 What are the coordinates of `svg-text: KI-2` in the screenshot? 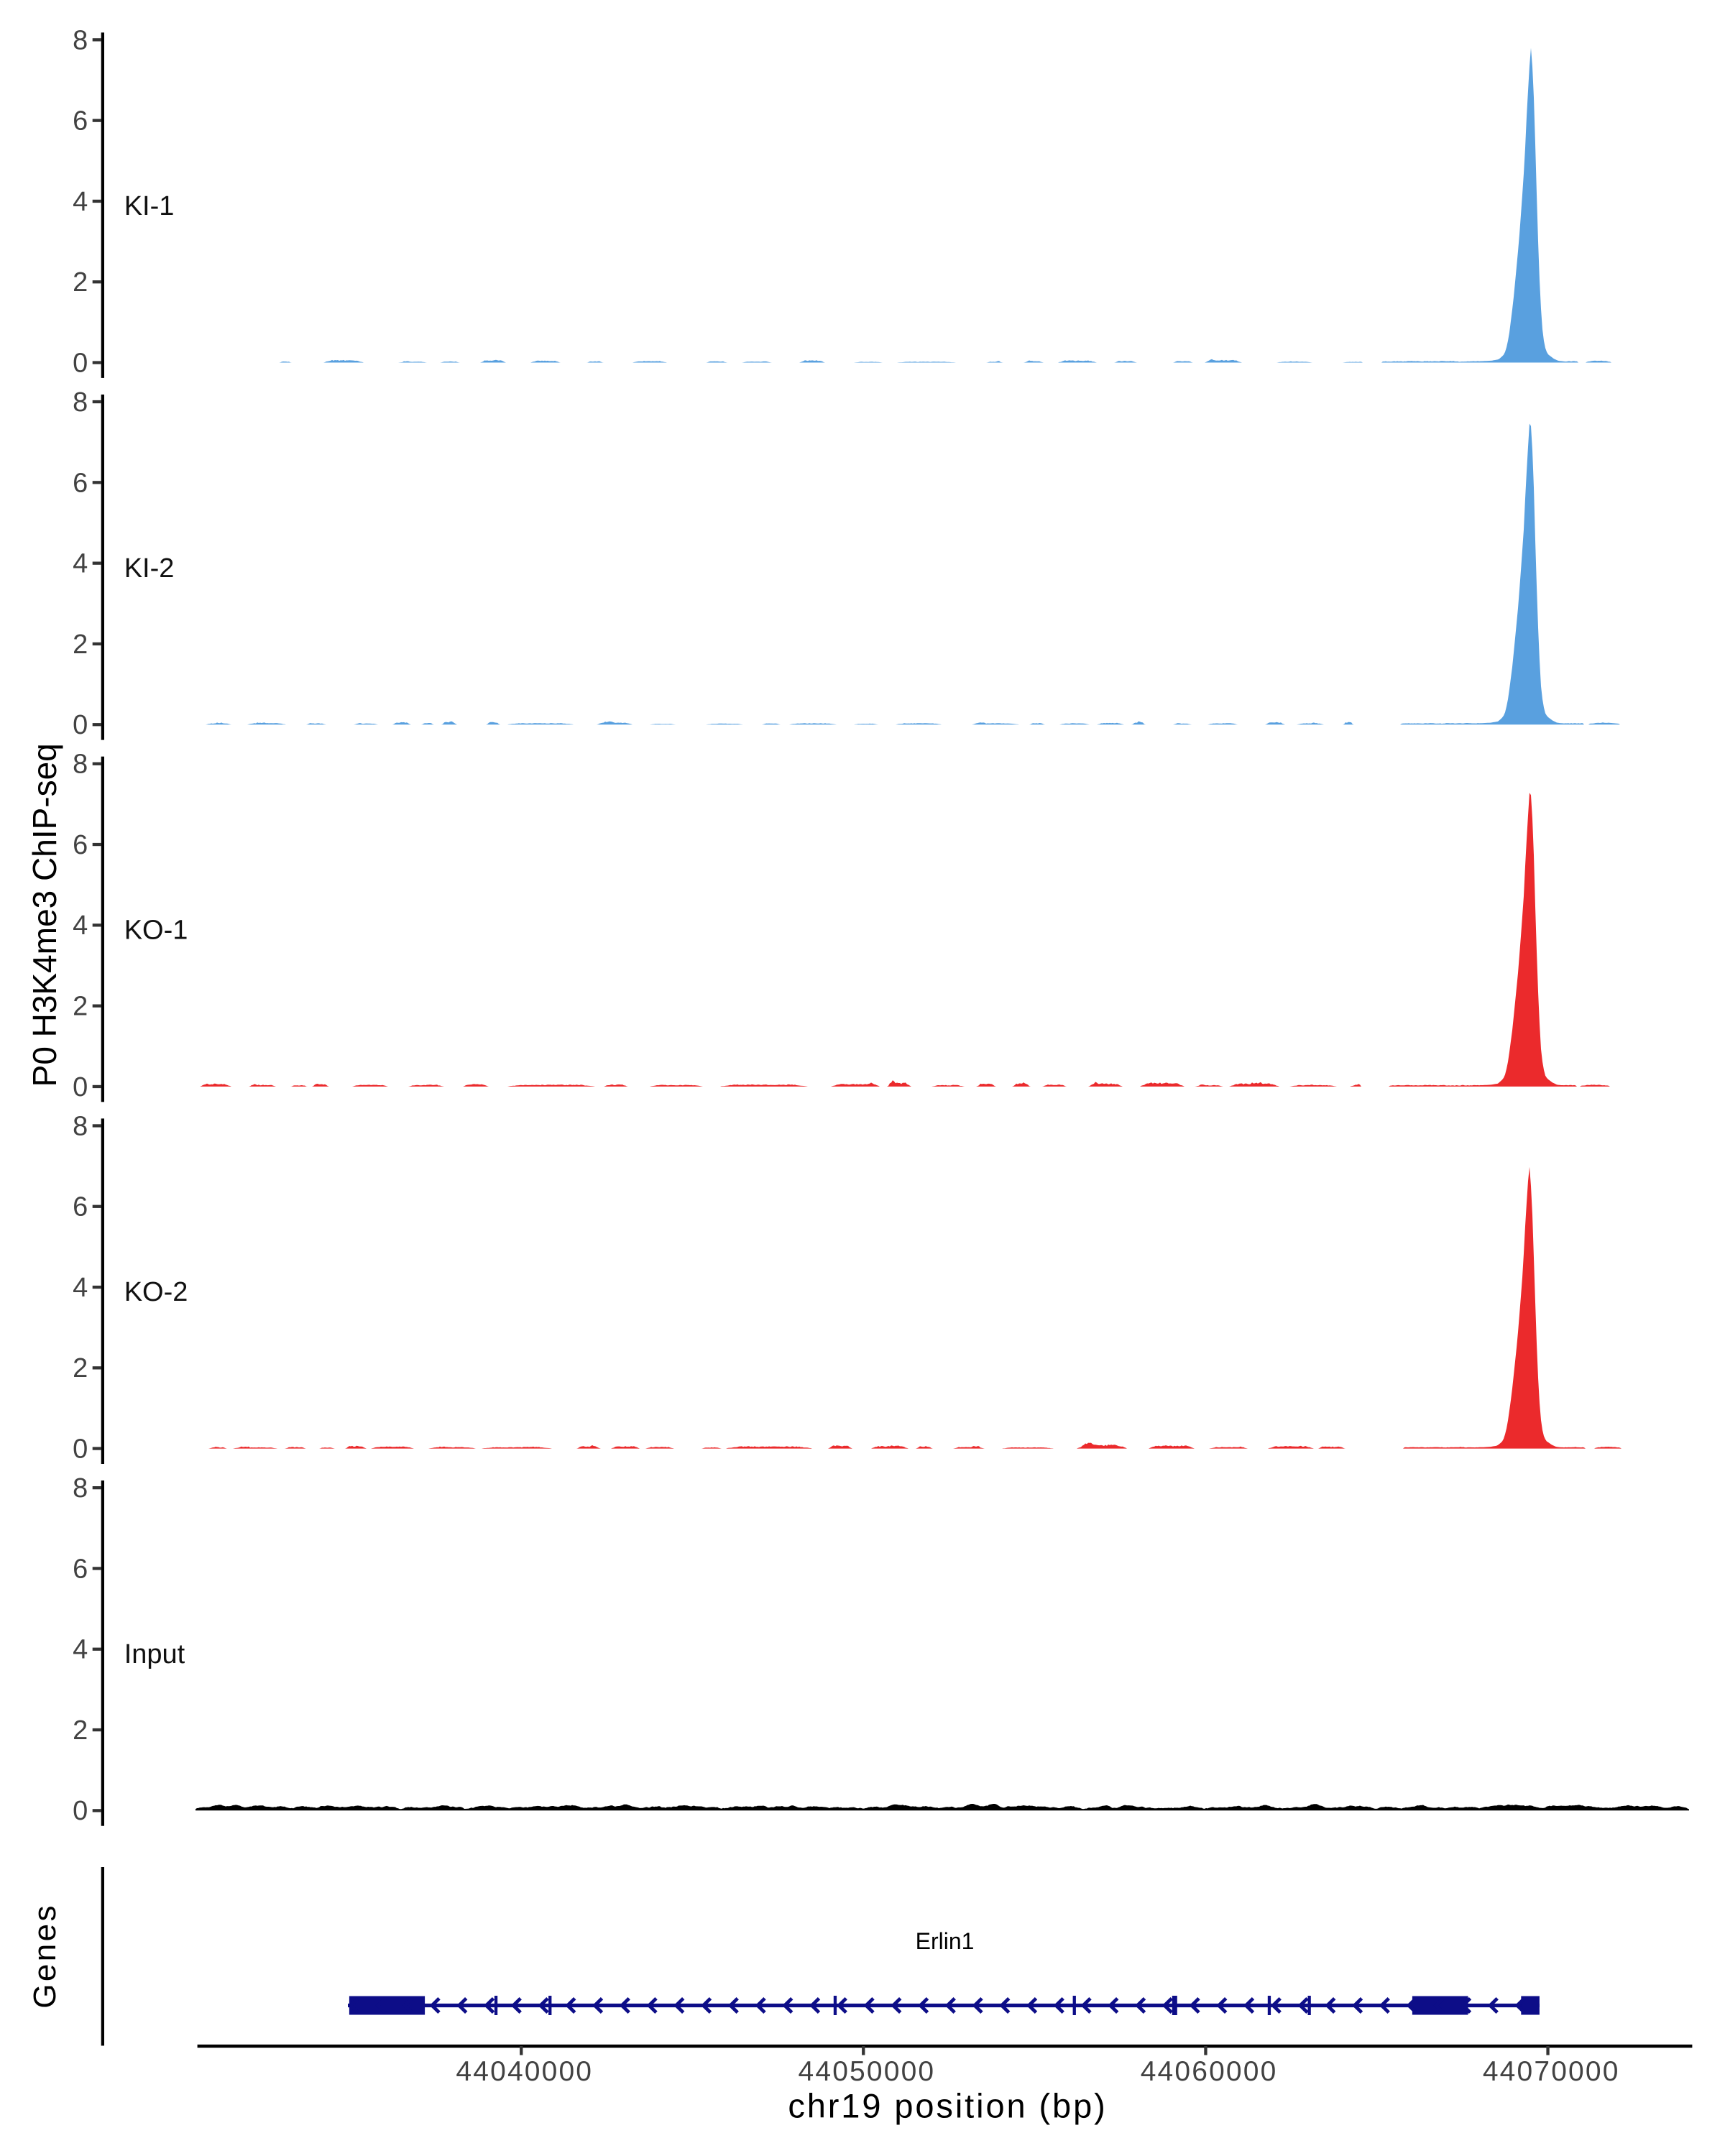 It's located at (149, 568).